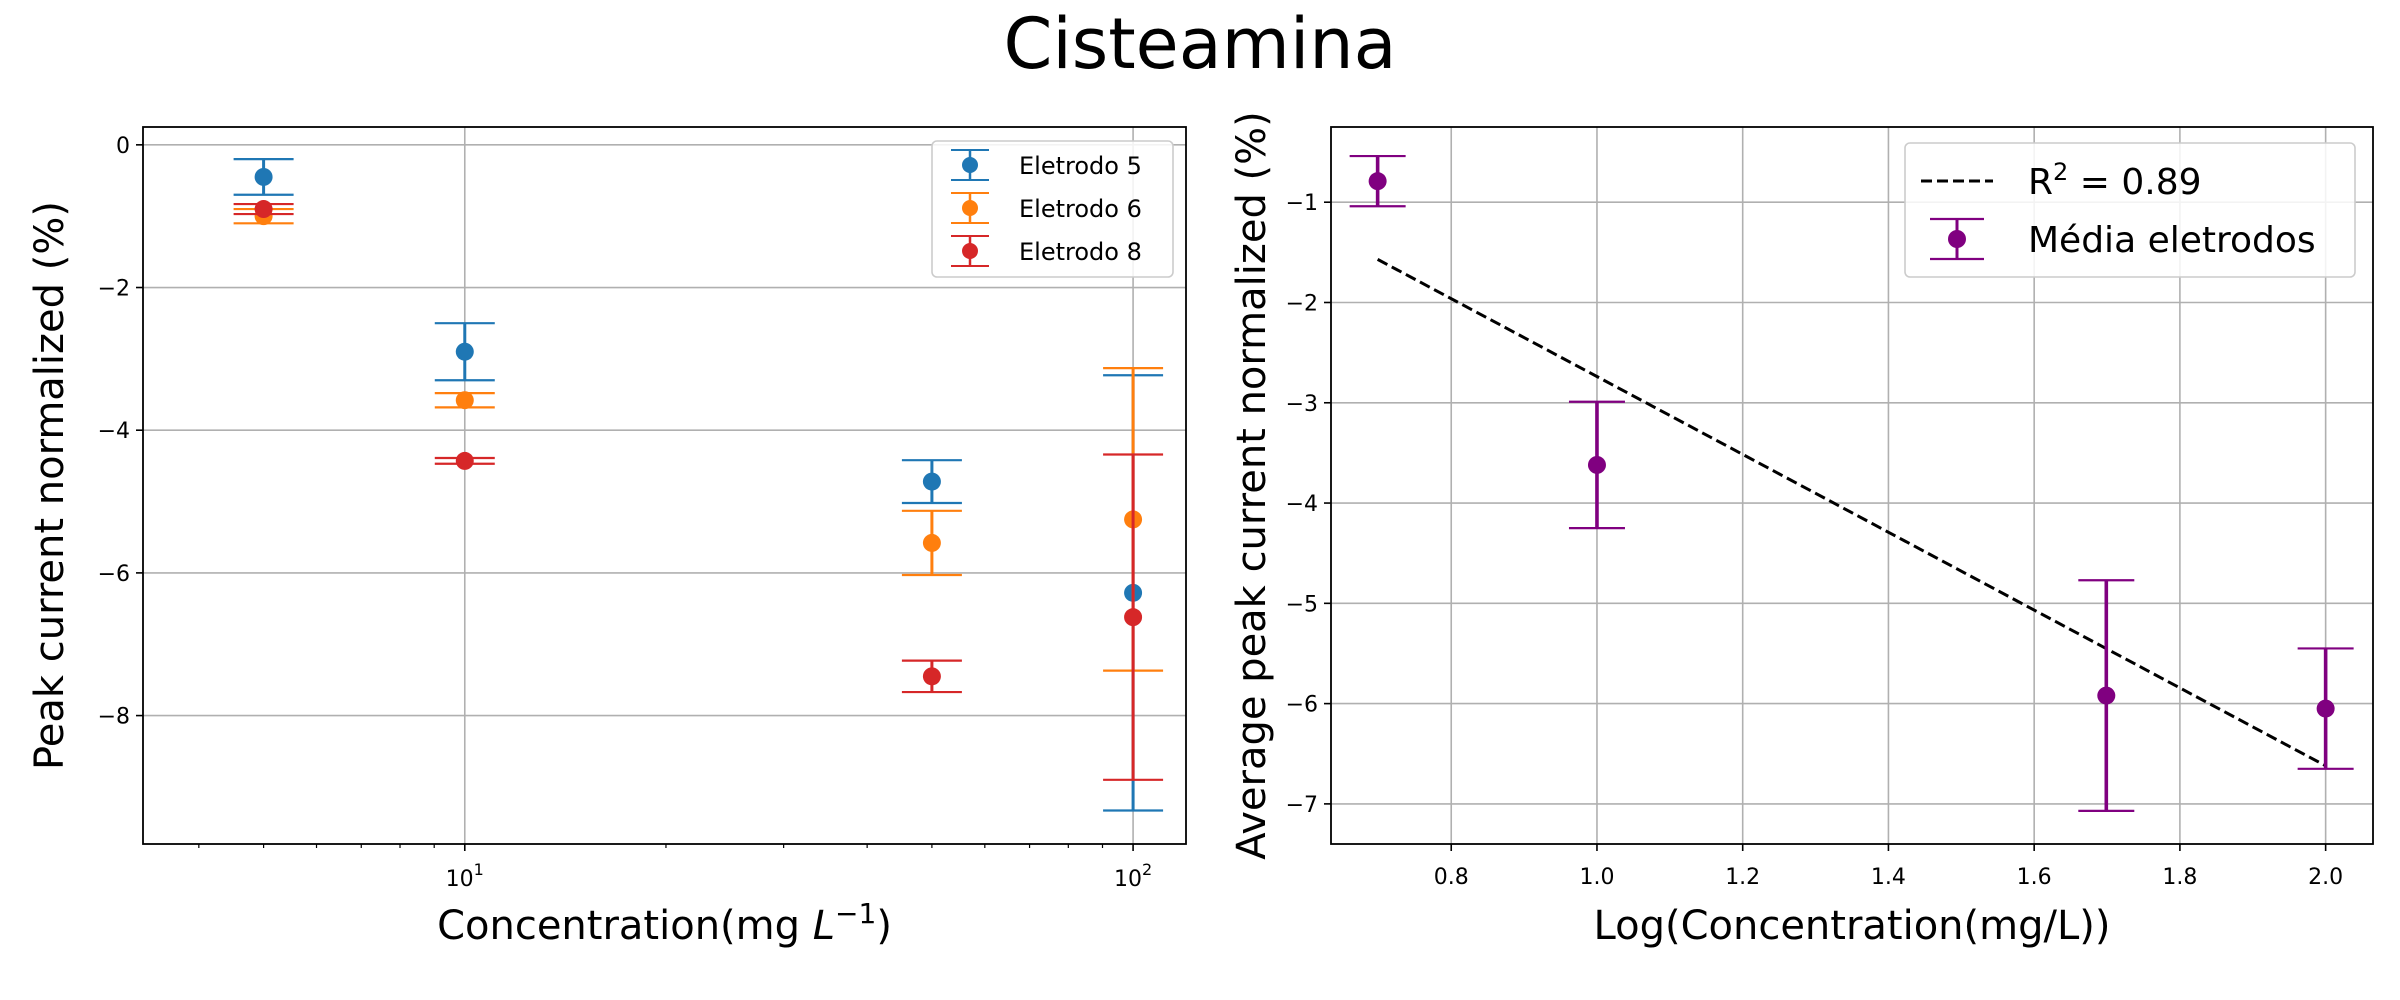 The image size is (2400, 1000). What do you see at coordinates (1302, 604) in the screenshot?
I see `y-tick-label: −5` at bounding box center [1302, 604].